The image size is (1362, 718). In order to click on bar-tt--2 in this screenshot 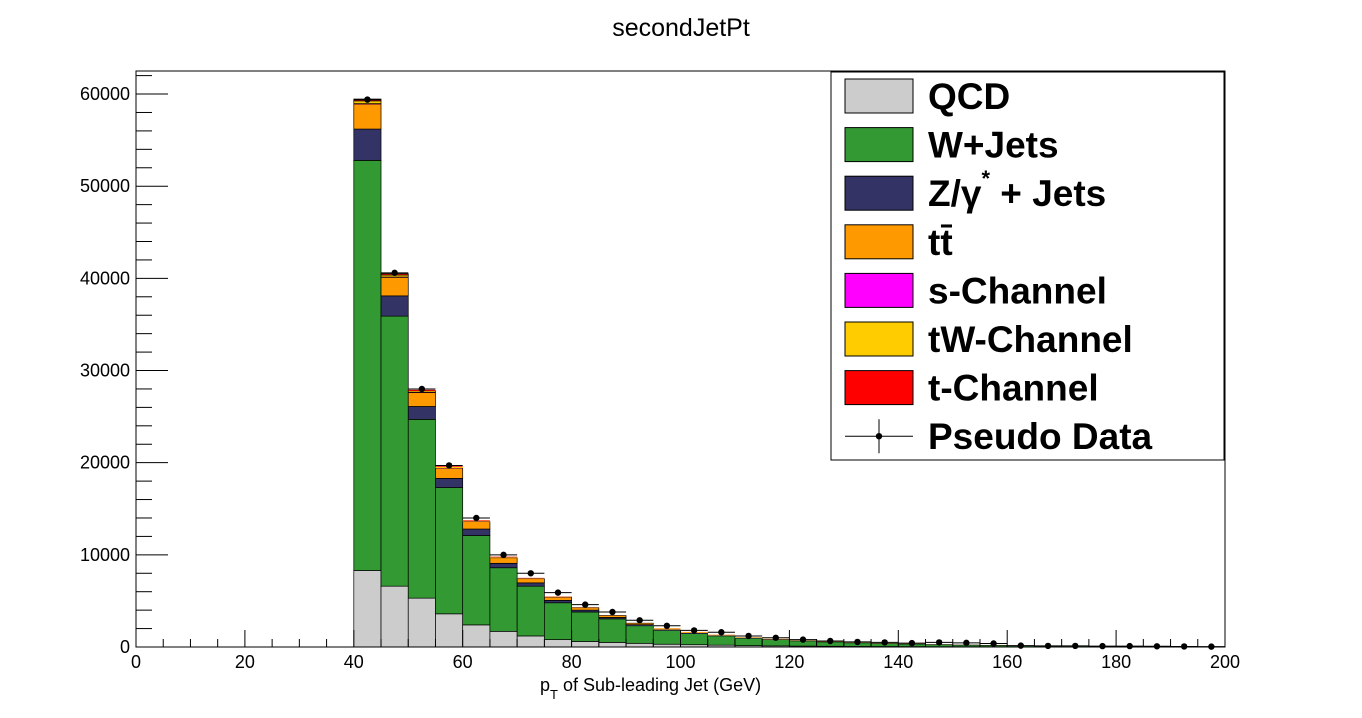, I will do `click(421, 399)`.